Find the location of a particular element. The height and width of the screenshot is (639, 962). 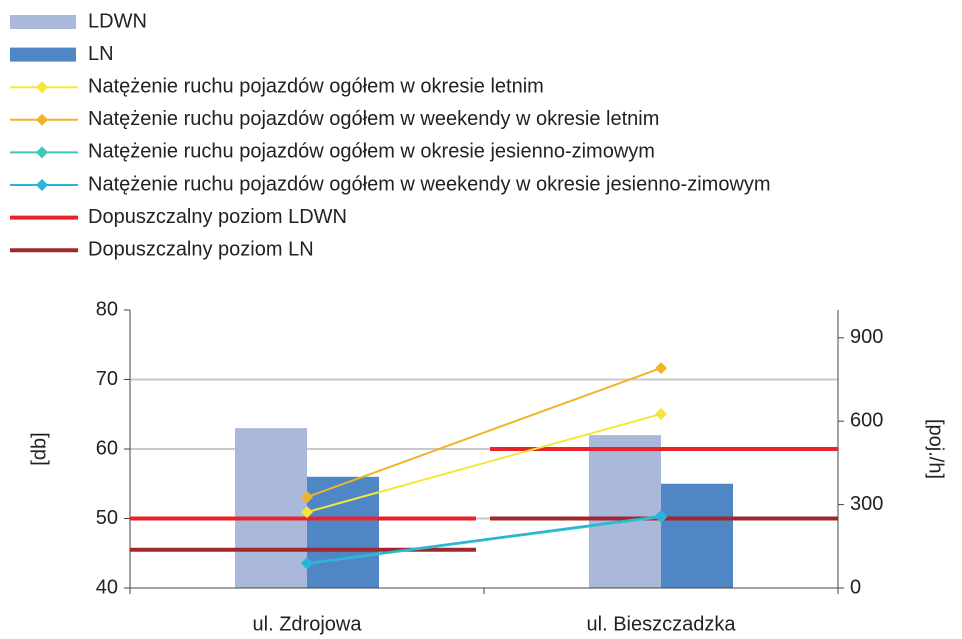

y2-tick-label: 900 is located at coordinates (866, 337).